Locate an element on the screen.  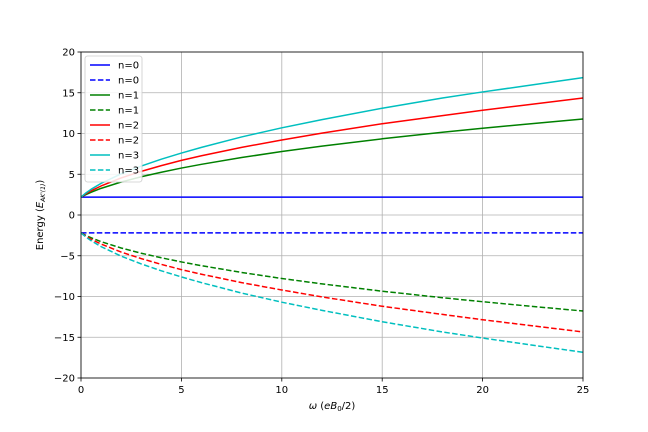
y-axis-label: Energy (EAK'(1)) is located at coordinates (41, 215).